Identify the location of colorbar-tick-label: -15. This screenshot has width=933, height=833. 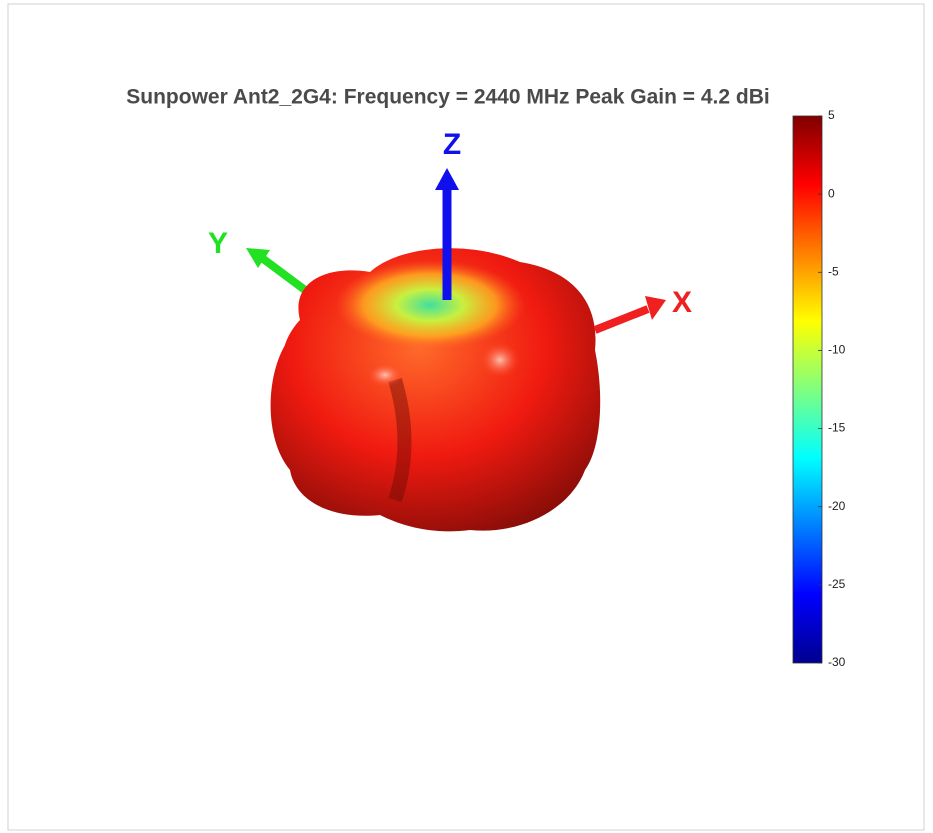
(837, 428).